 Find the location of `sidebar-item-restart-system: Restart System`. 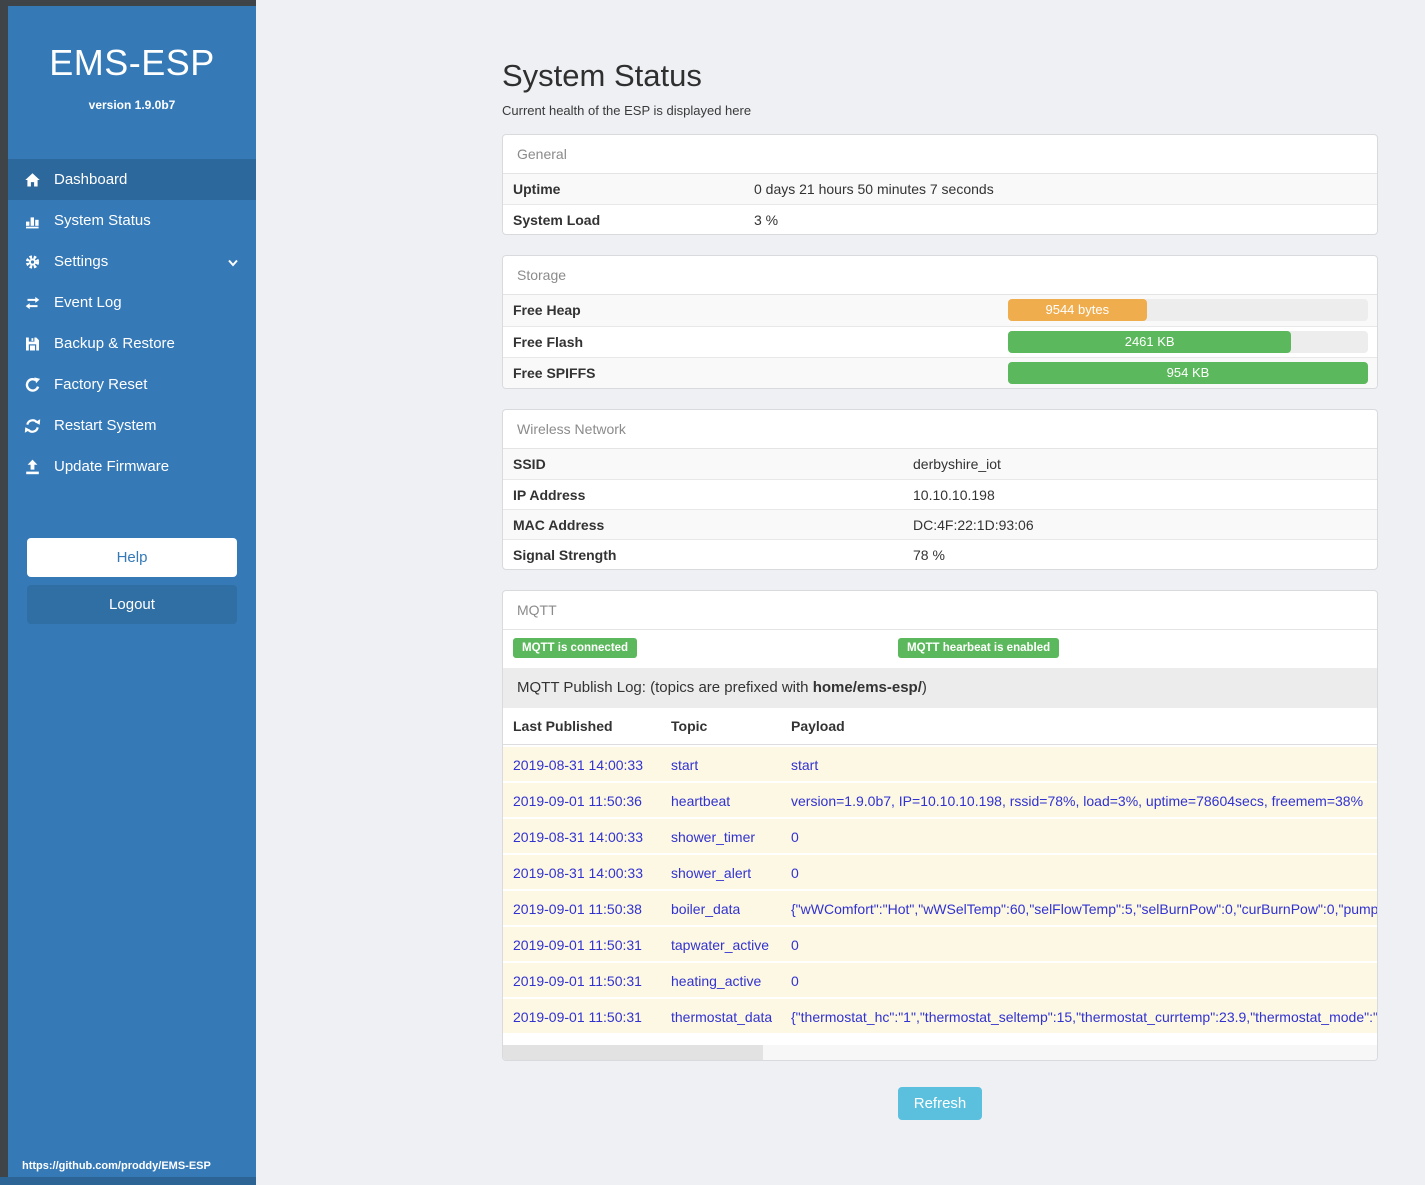

sidebar-item-restart-system: Restart System is located at coordinates (132, 425).